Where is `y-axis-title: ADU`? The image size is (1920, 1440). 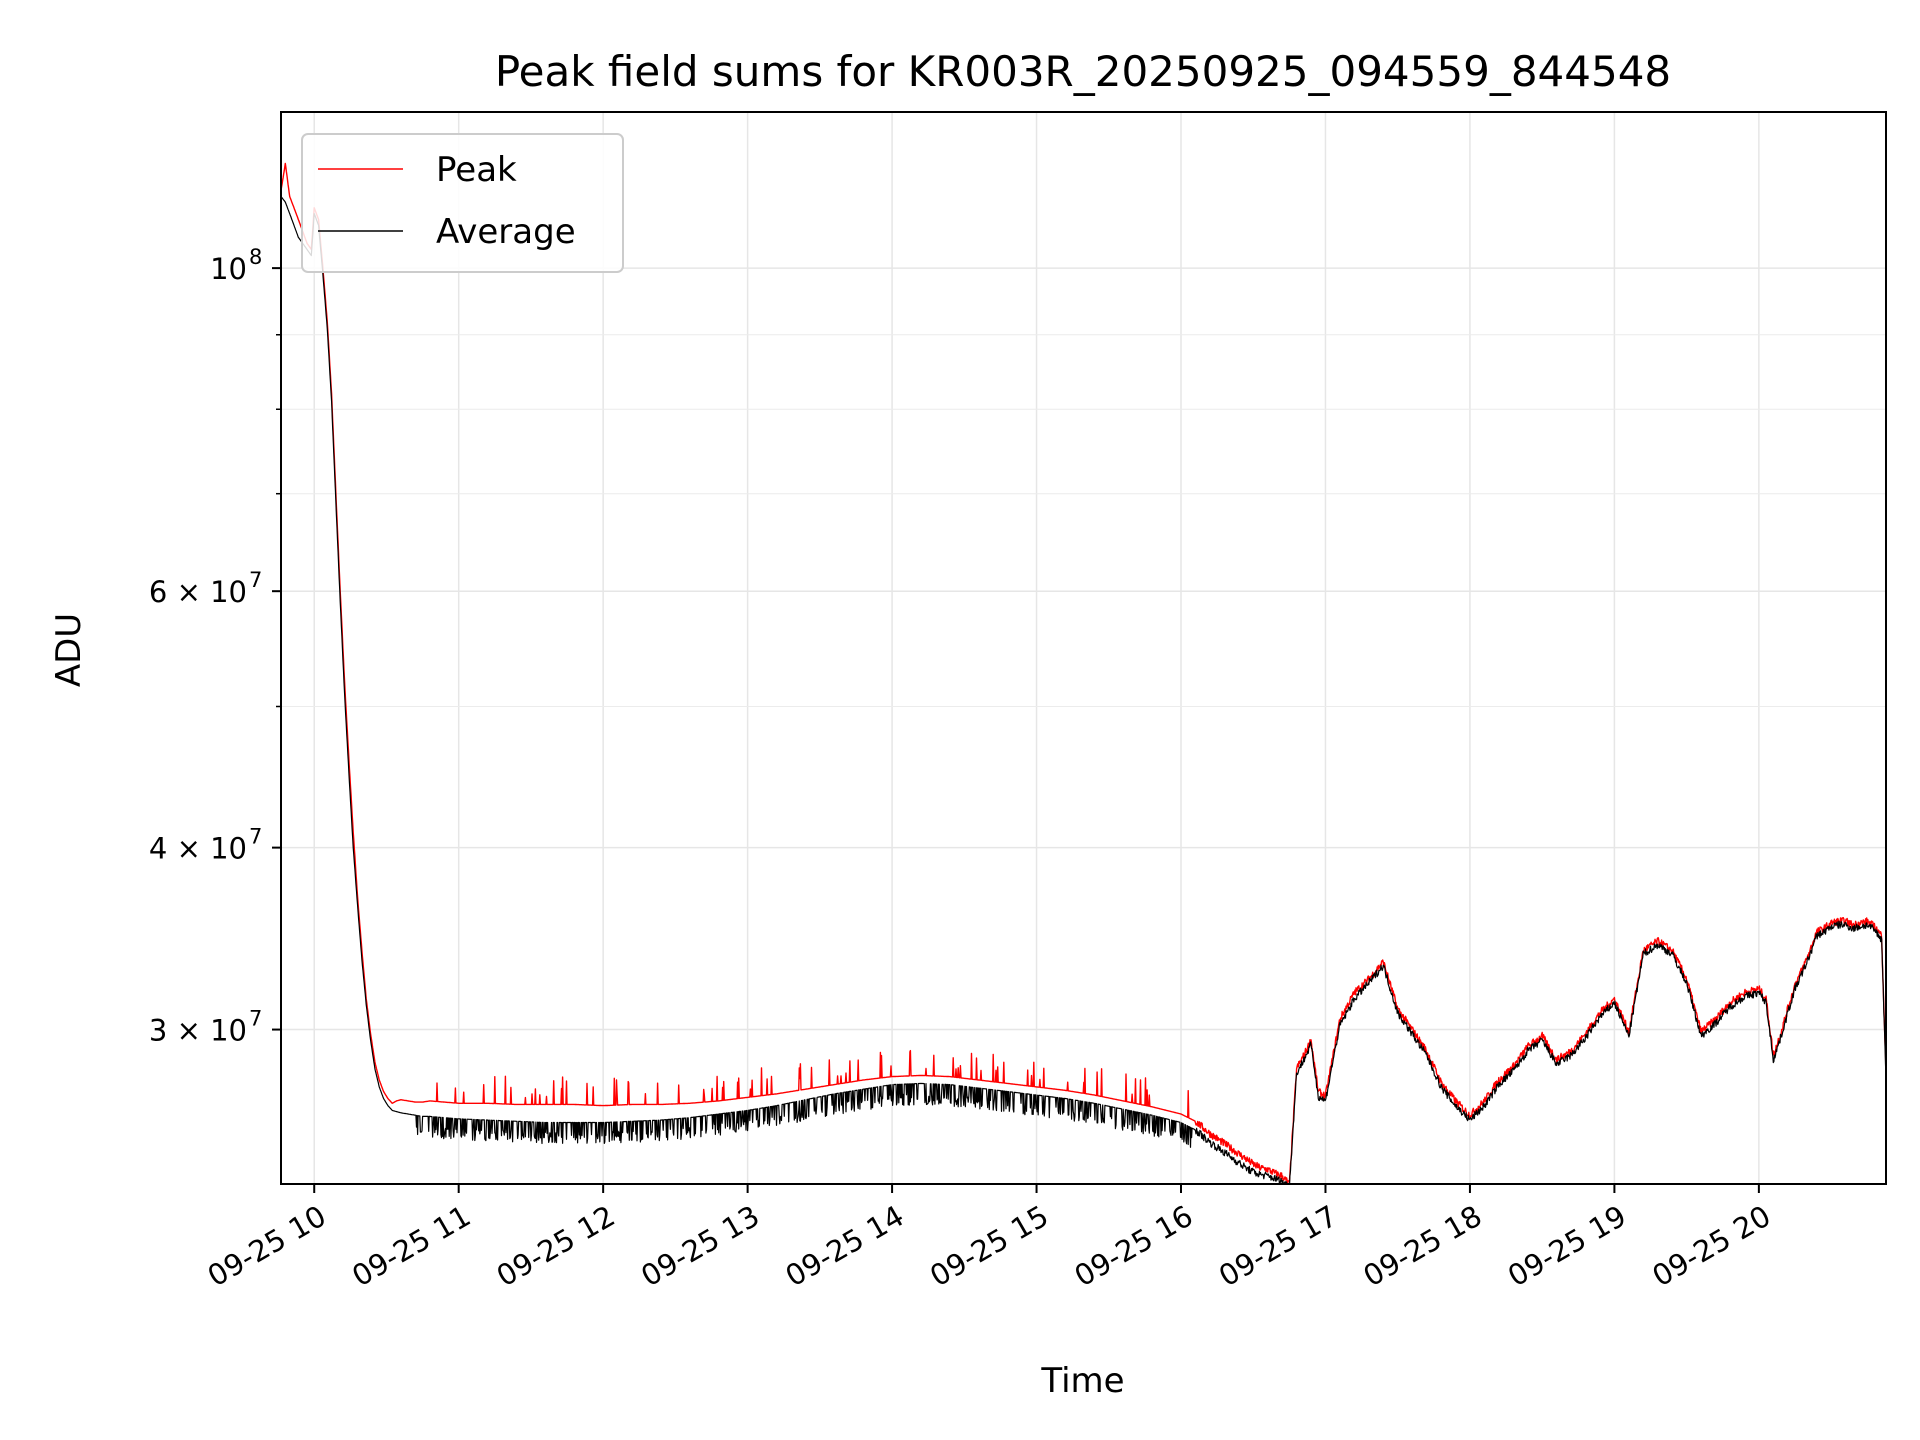
y-axis-title: ADU is located at coordinates (69, 650).